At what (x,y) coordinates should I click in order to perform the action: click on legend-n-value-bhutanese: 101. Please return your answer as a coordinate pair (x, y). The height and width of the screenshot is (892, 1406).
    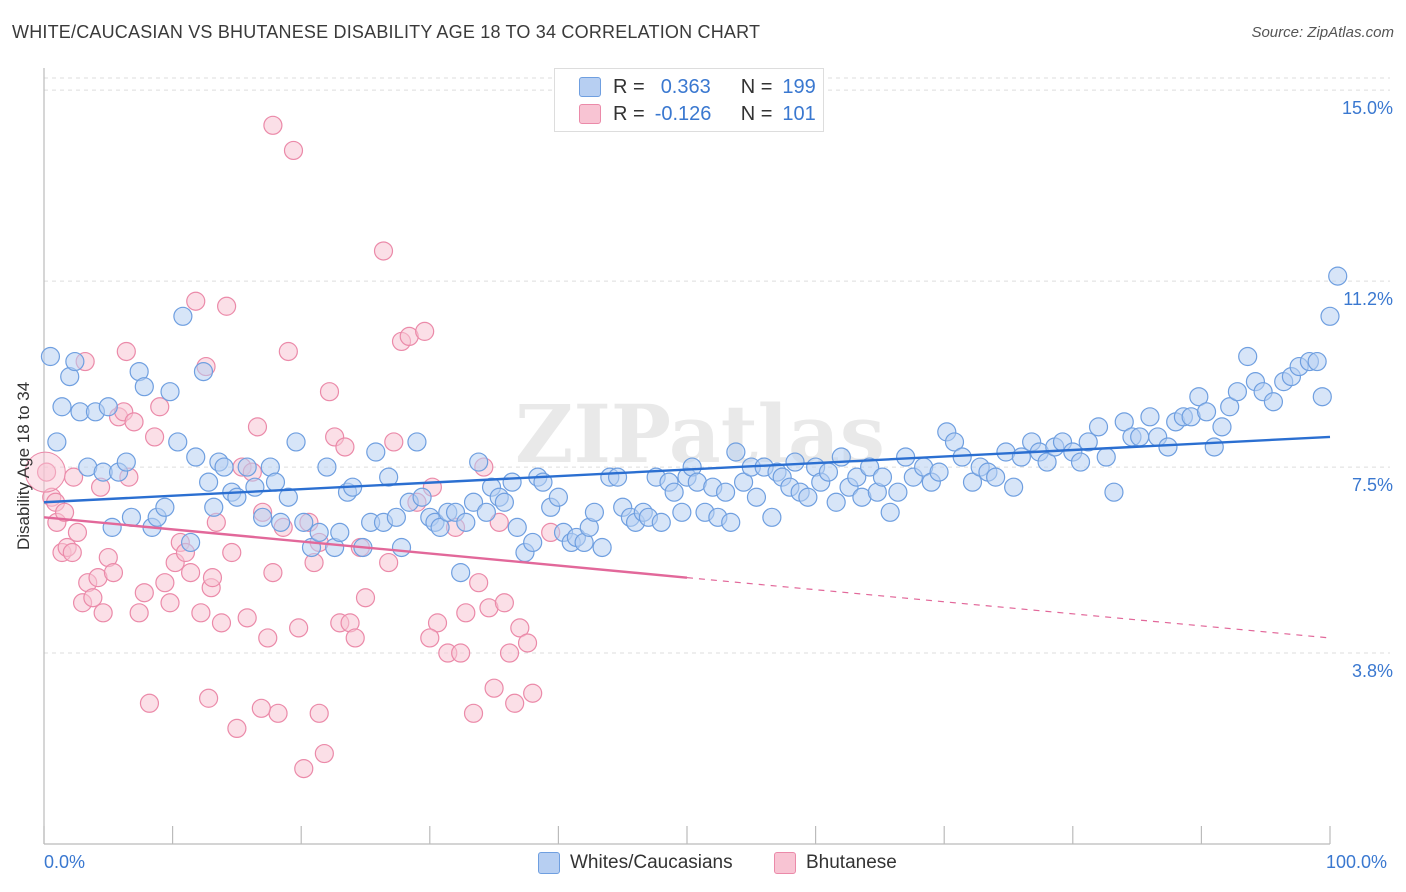
    Looking at the image, I should click on (799, 113).